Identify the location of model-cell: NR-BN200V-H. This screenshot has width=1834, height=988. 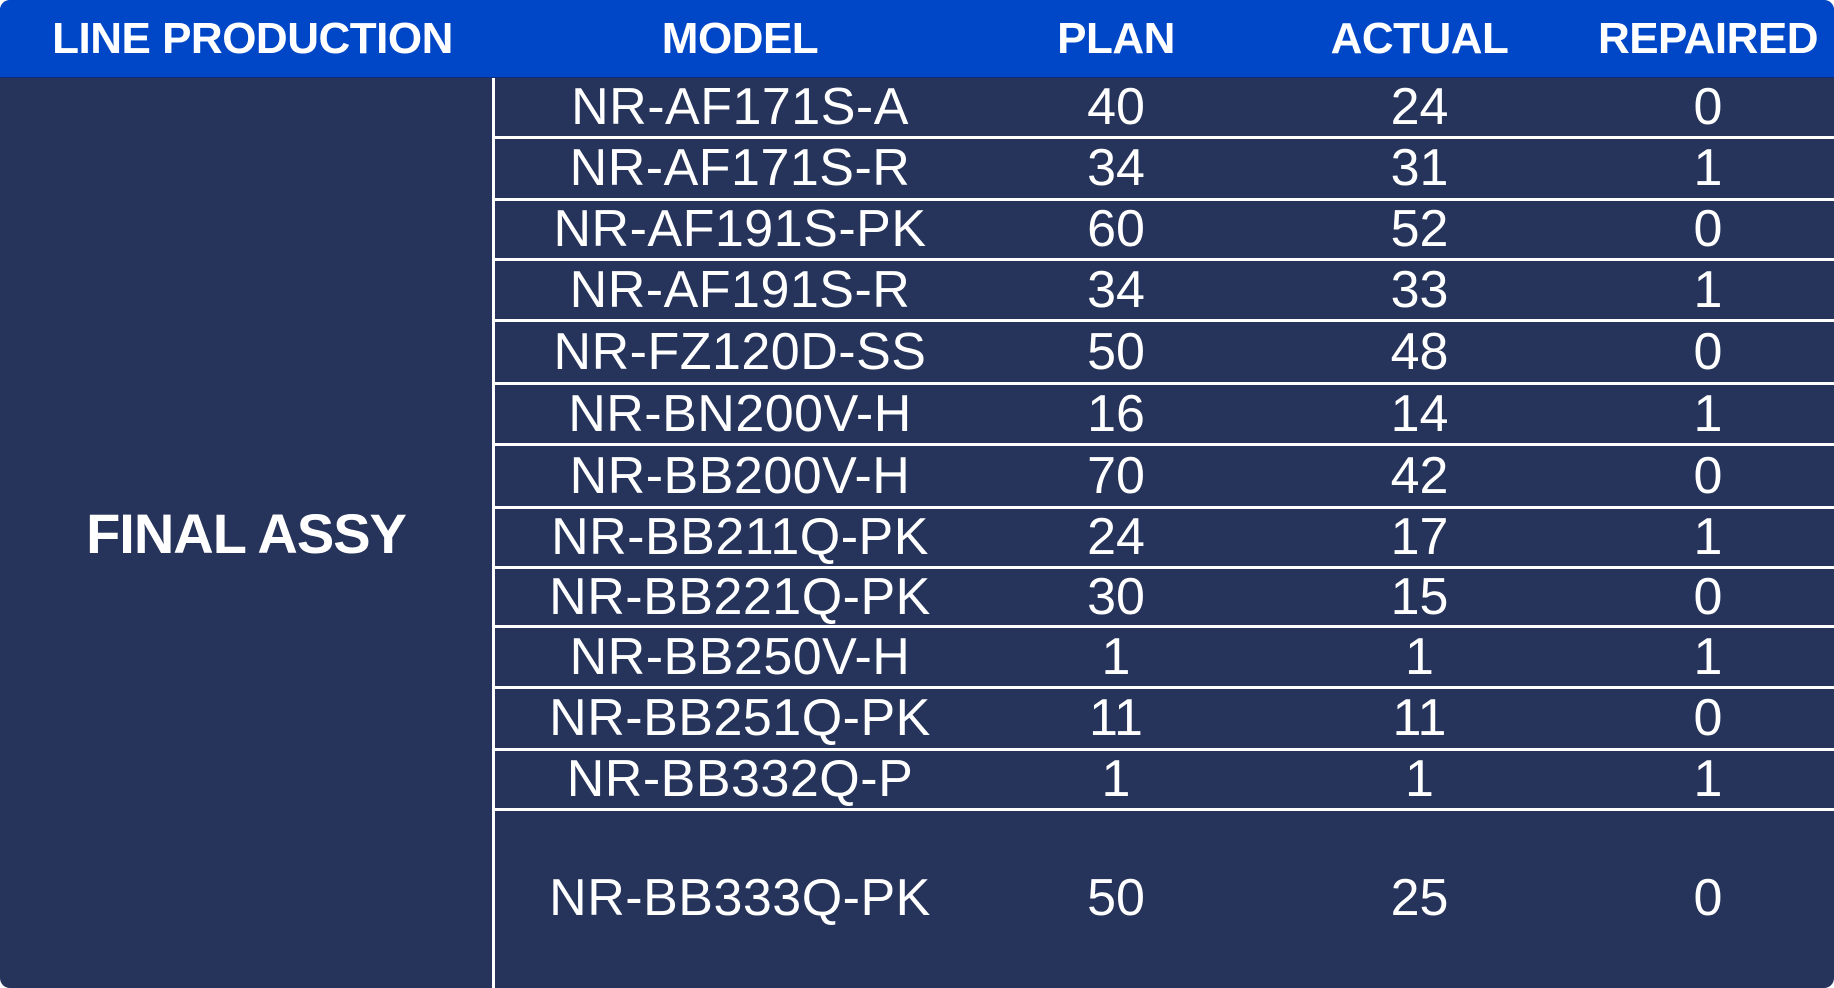
(740, 414).